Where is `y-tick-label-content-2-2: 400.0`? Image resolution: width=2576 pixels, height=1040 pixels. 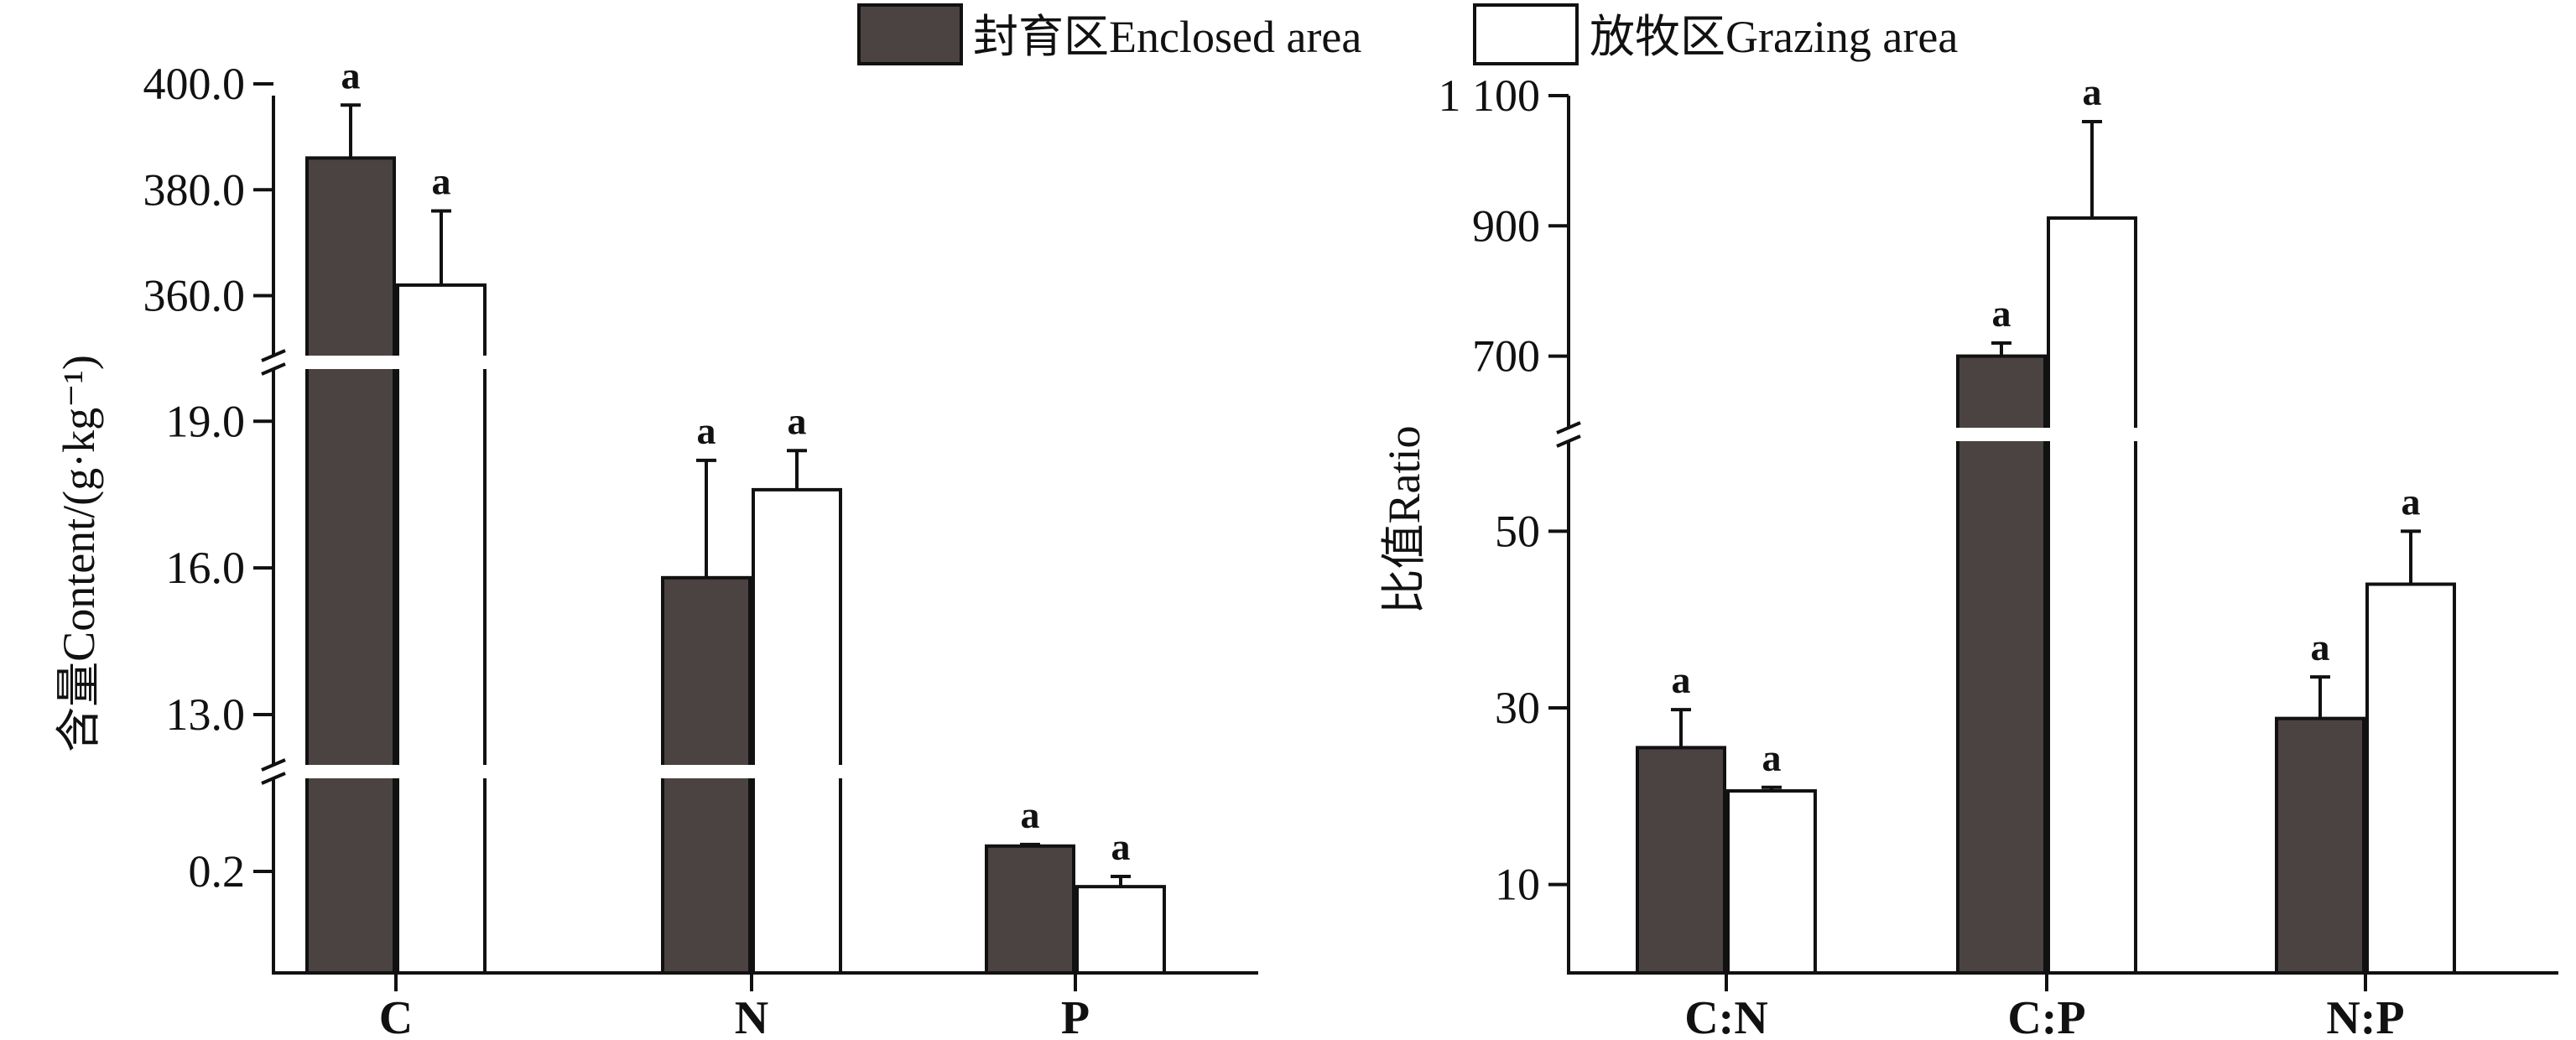
y-tick-label-content-2-2: 400.0 is located at coordinates (194, 84).